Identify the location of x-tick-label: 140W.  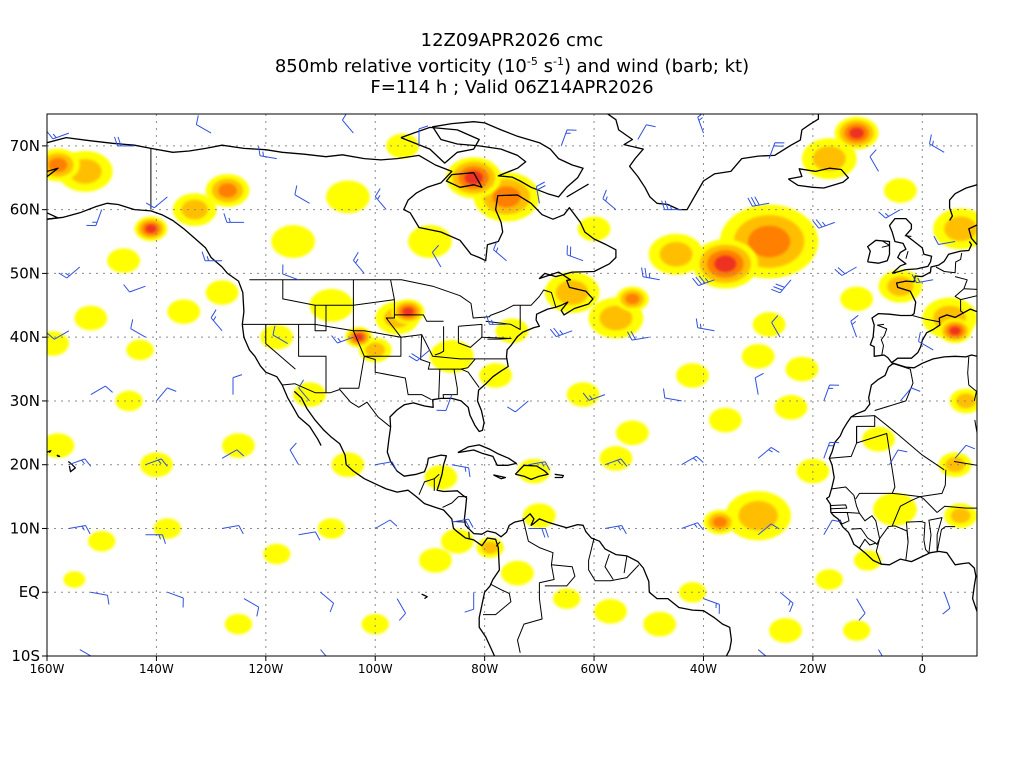
(156, 669).